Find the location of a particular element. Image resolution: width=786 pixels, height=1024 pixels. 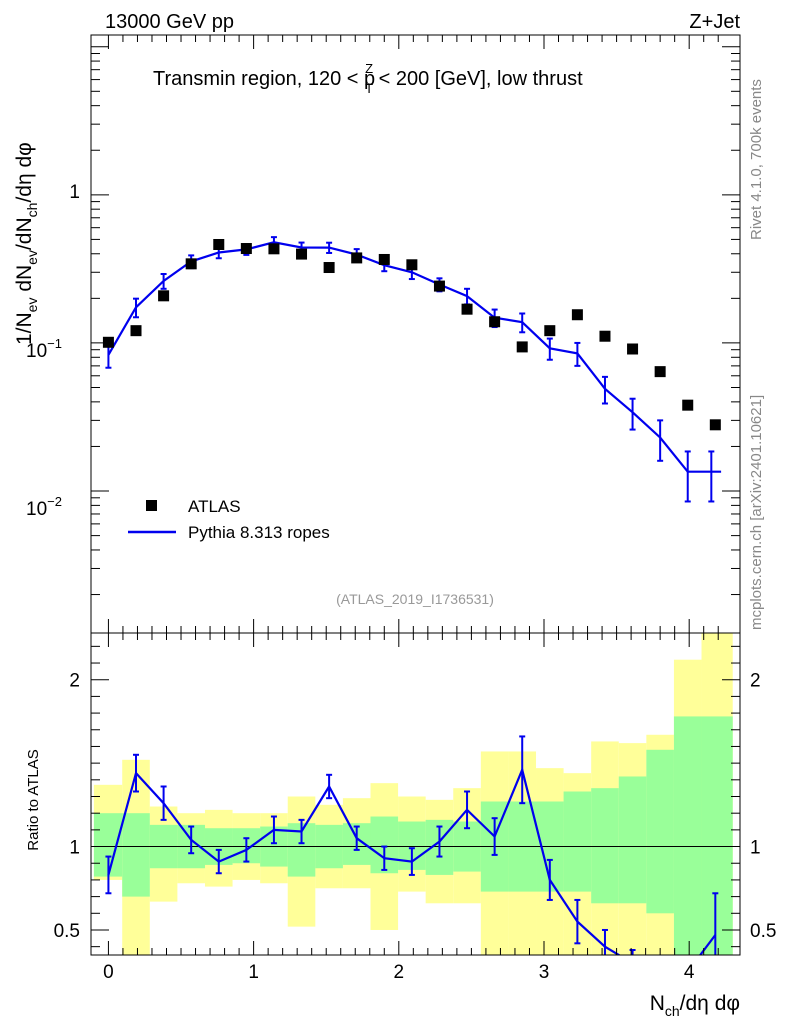

legend-atlas-label: ATLAS is located at coordinates (214, 506).